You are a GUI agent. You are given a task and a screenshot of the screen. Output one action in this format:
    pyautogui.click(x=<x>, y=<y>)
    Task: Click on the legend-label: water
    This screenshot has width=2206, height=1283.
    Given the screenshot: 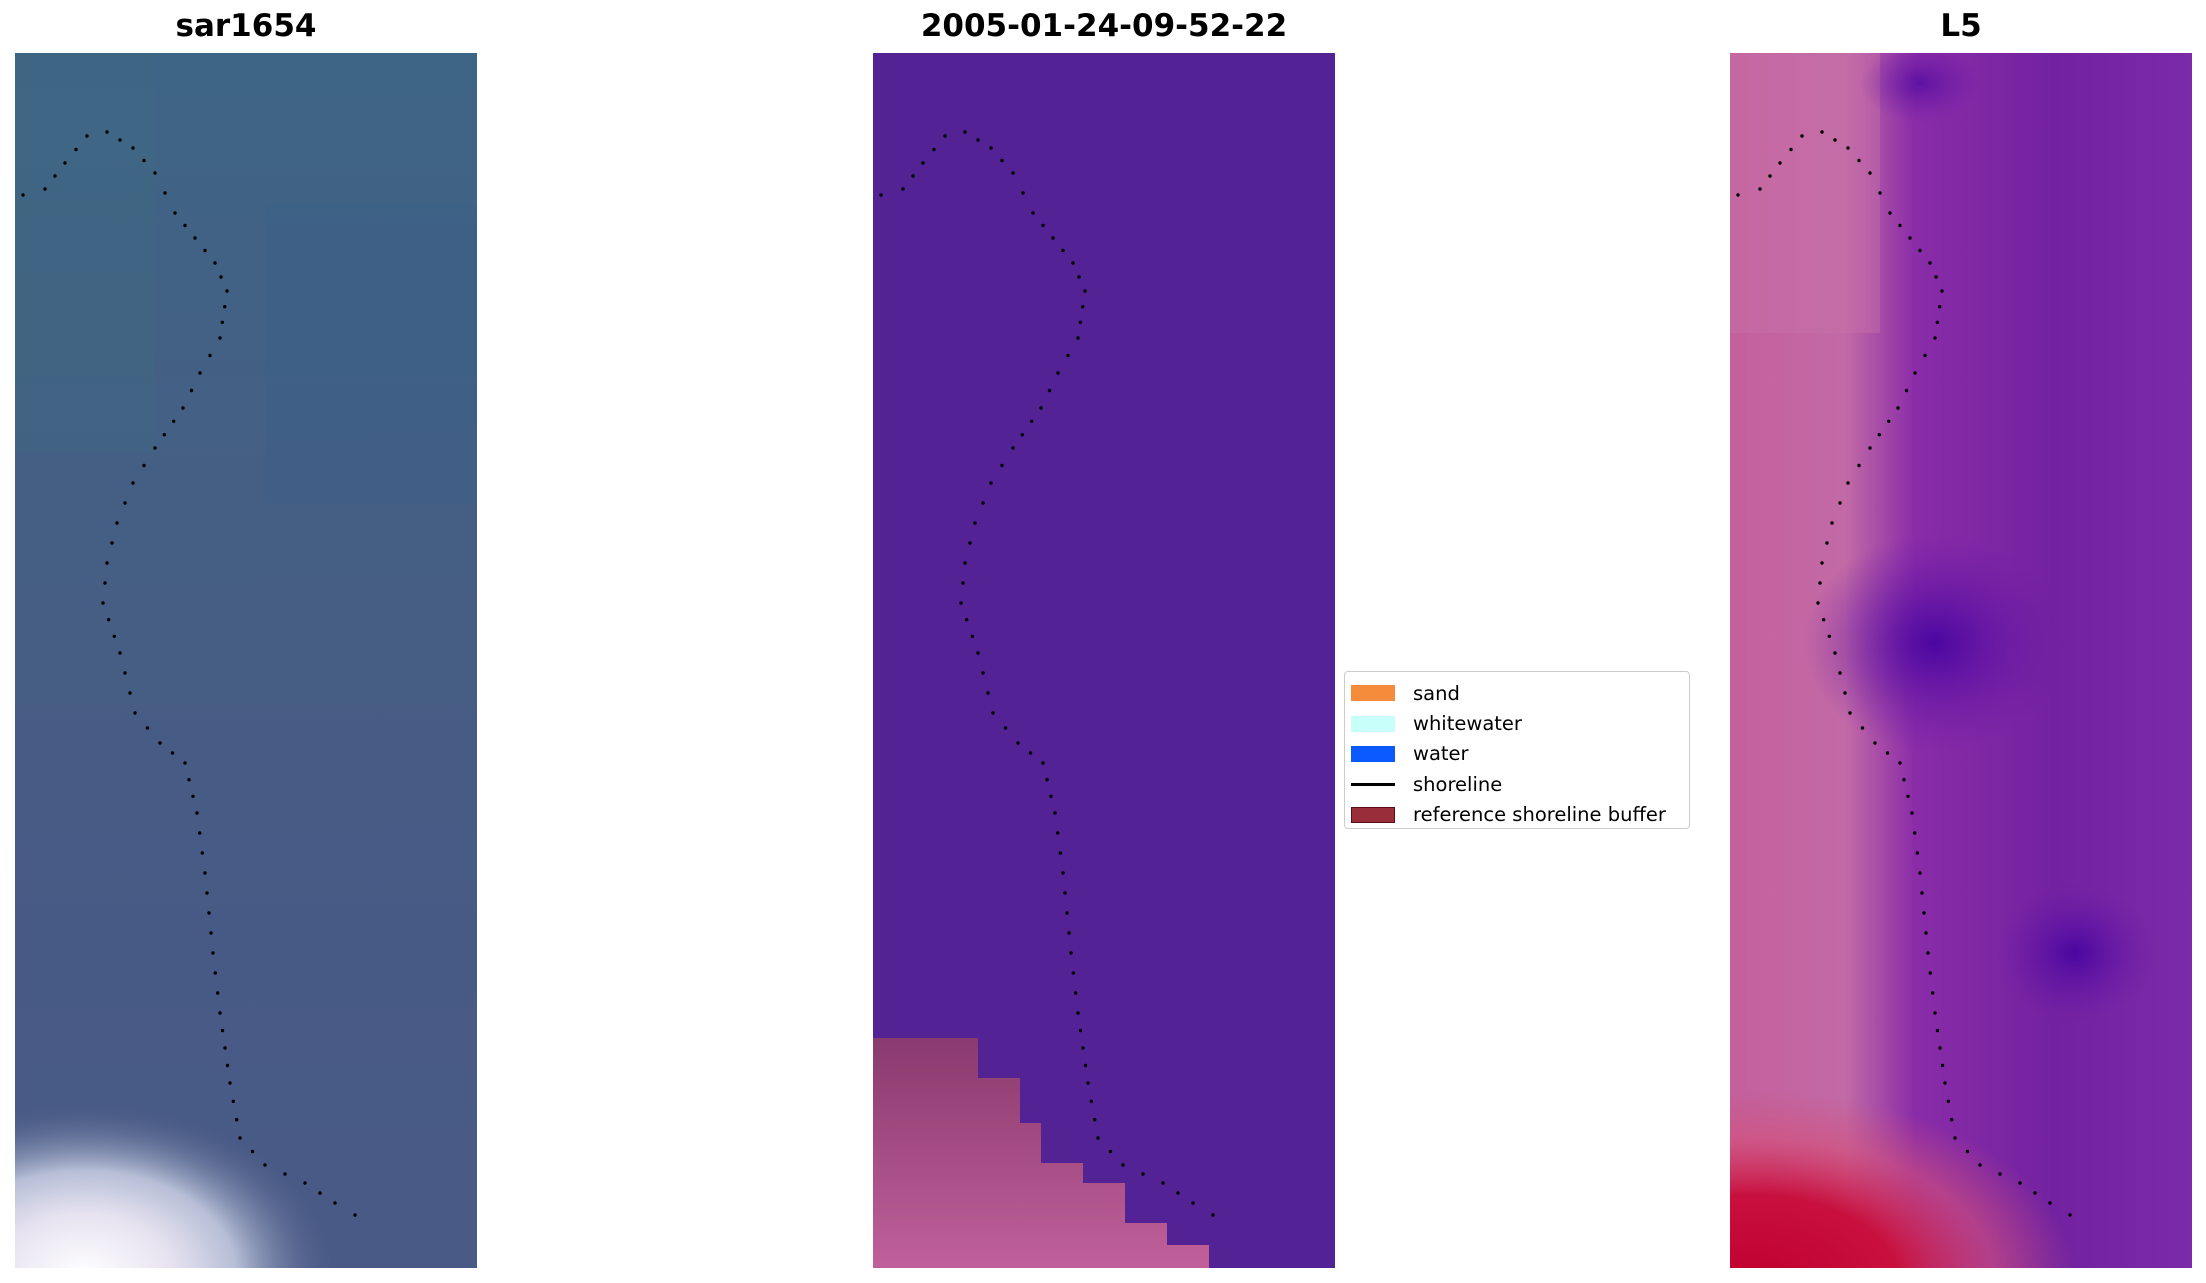 What is the action you would take?
    pyautogui.click(x=1441, y=754)
    